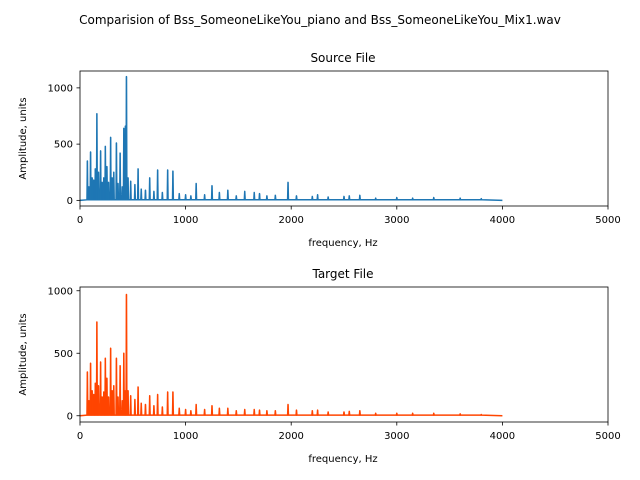 The height and width of the screenshot is (480, 640). I want to click on subplot-source-xticks: 0 1000 2000 3000 4000 5000, so click(349, 216).